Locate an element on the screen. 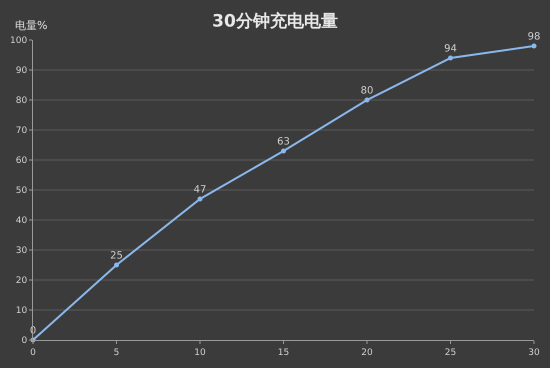 This screenshot has width=550, height=368. y-axis-title: 电量% is located at coordinates (31, 25).